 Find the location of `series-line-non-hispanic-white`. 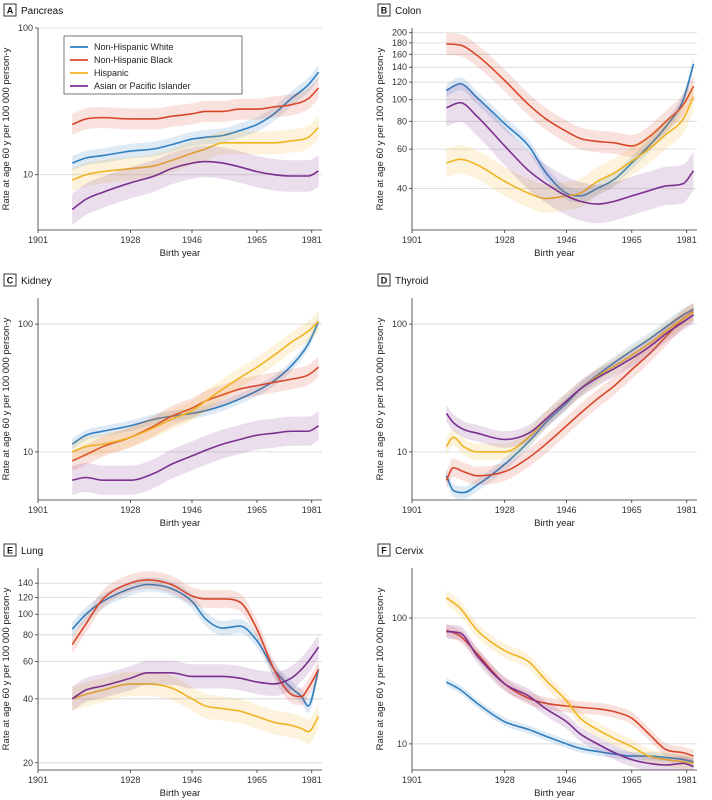

series-line-non-hispanic-white is located at coordinates (195, 645).